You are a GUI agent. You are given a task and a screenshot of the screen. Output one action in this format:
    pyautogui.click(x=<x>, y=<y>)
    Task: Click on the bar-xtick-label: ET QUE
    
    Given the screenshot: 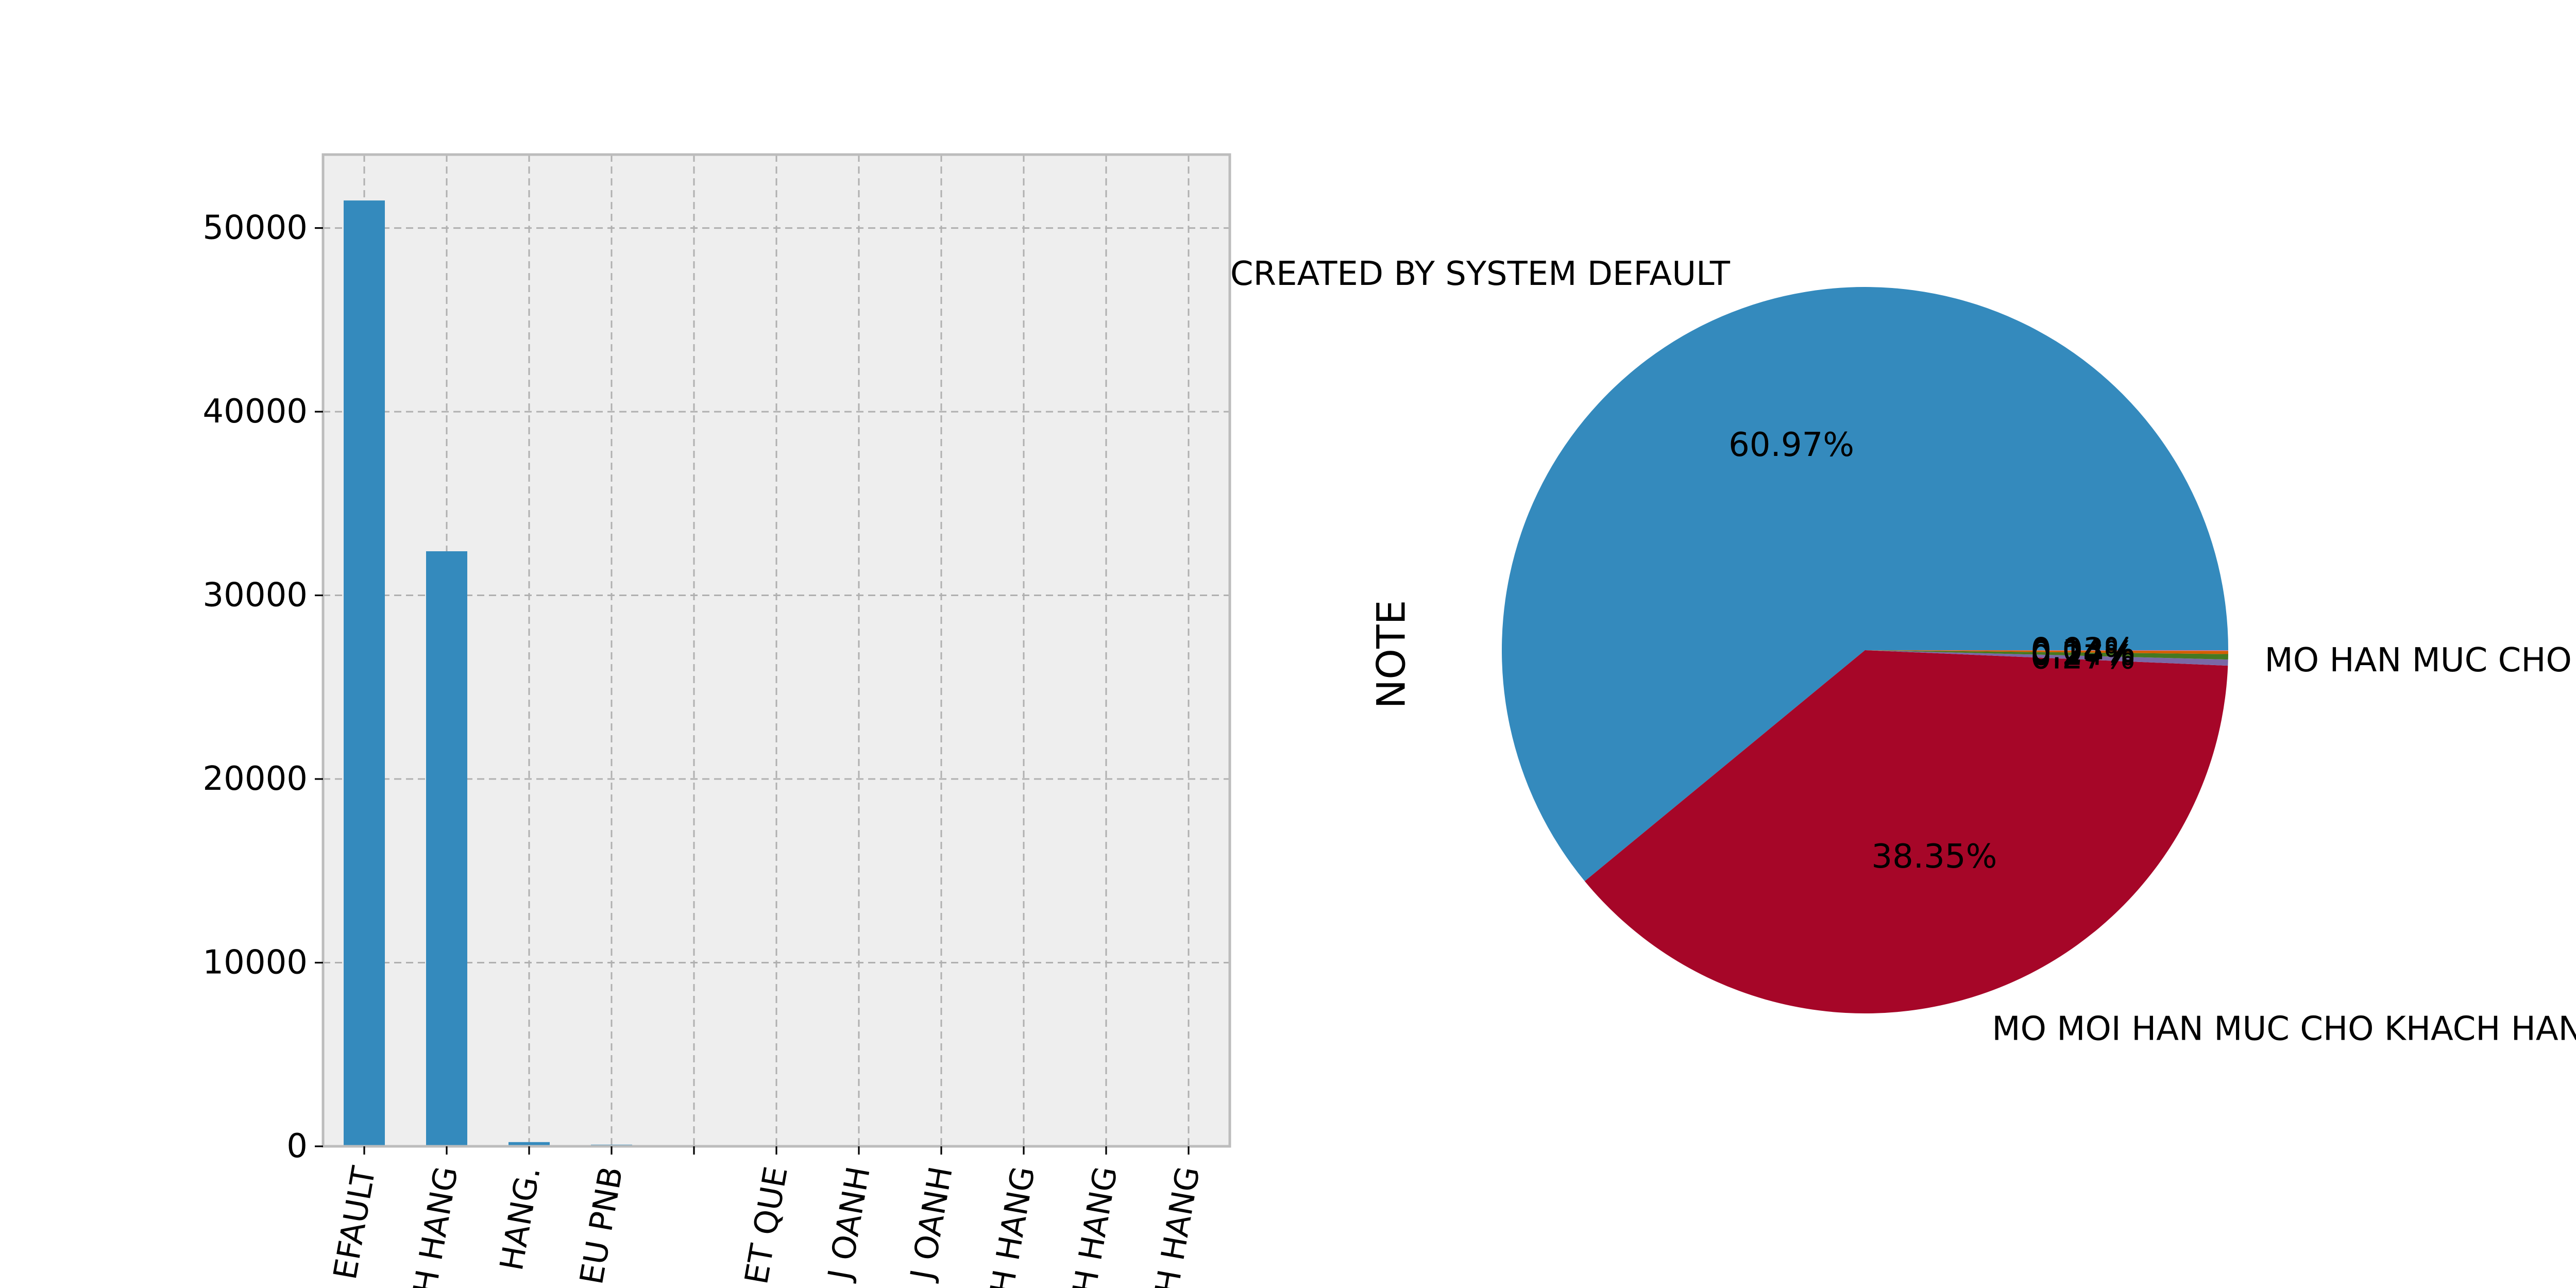 What is the action you would take?
    pyautogui.click(x=766, y=1225)
    